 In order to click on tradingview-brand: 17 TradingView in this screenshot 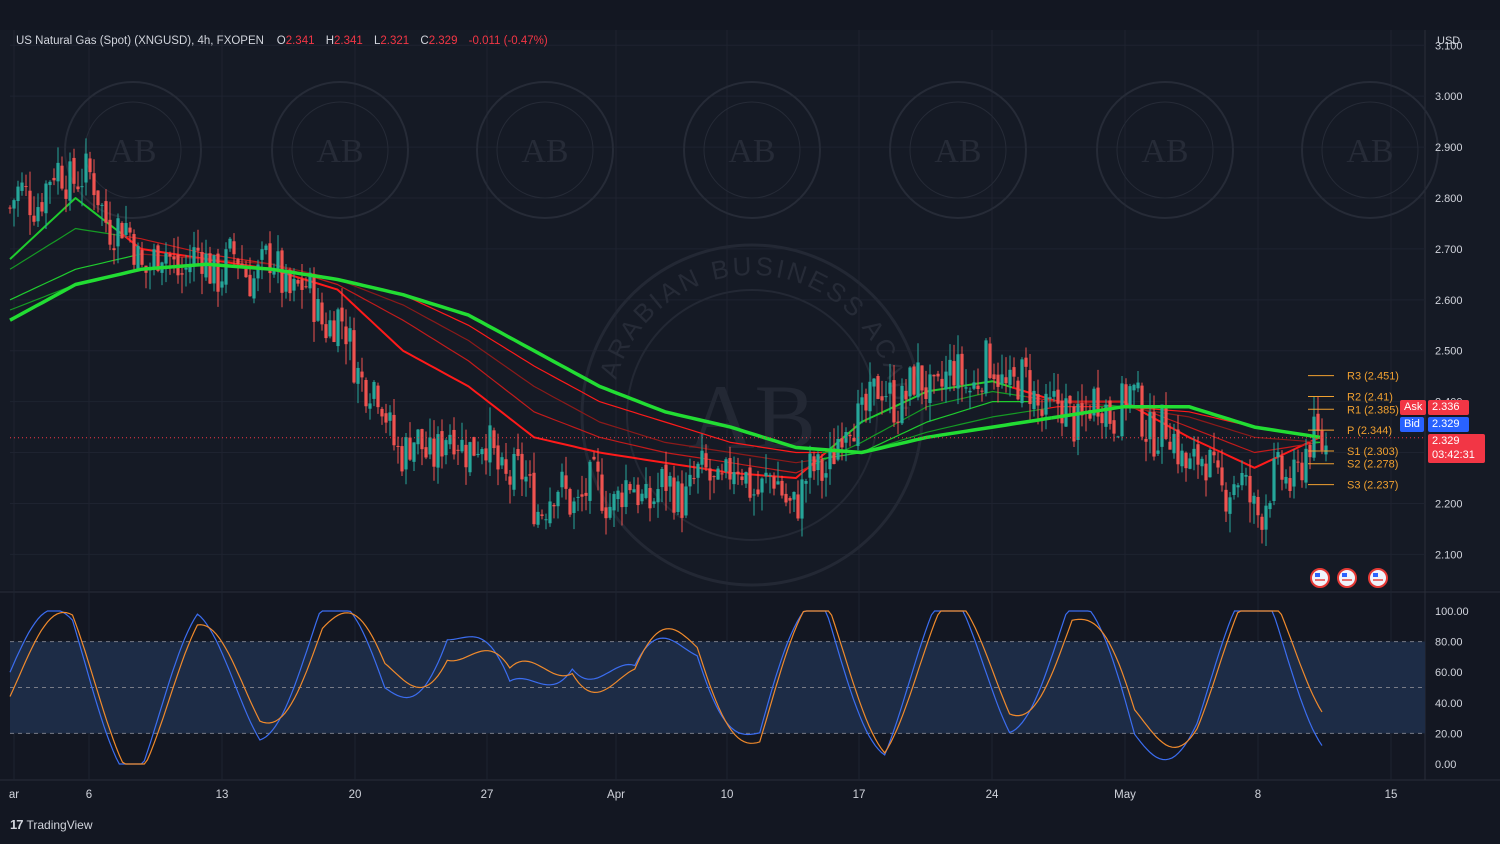, I will do `click(51, 824)`.